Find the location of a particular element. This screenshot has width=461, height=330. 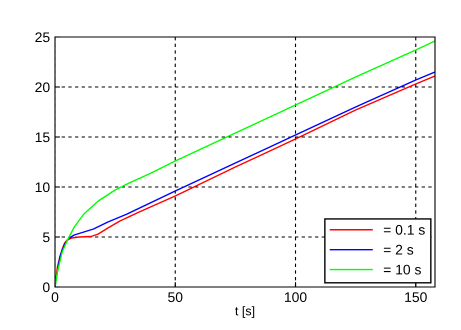

y-tick-label: 5 is located at coordinates (46, 237).